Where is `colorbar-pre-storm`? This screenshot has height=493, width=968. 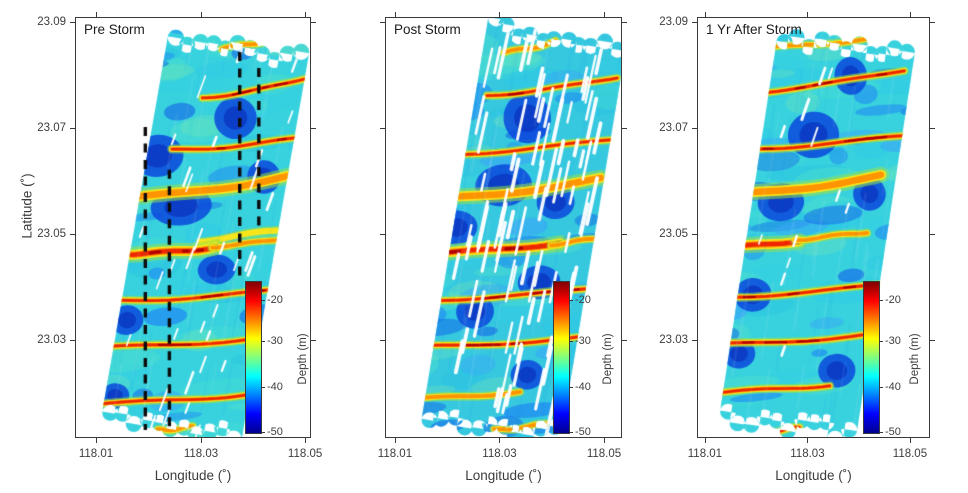 colorbar-pre-storm is located at coordinates (253, 357).